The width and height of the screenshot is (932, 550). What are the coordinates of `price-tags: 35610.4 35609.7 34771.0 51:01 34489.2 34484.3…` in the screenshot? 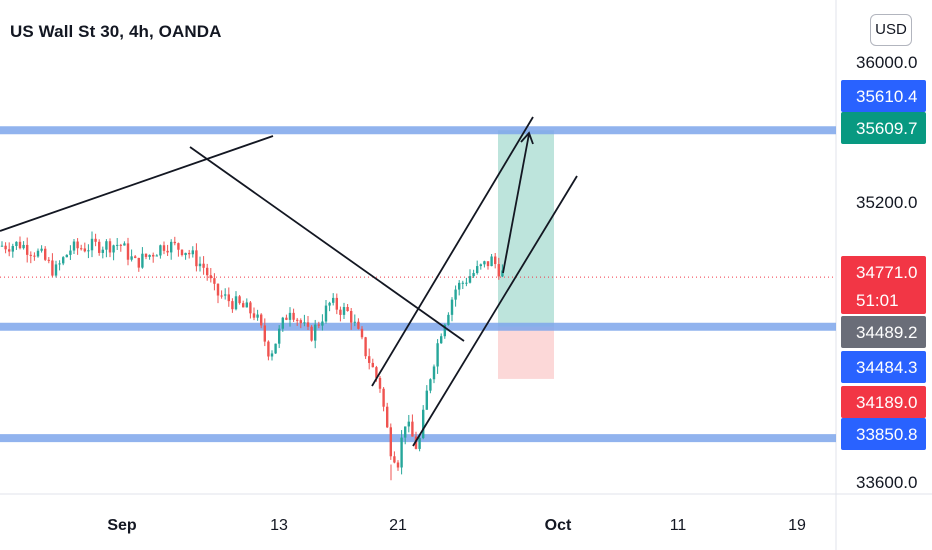 It's located at (883, 265).